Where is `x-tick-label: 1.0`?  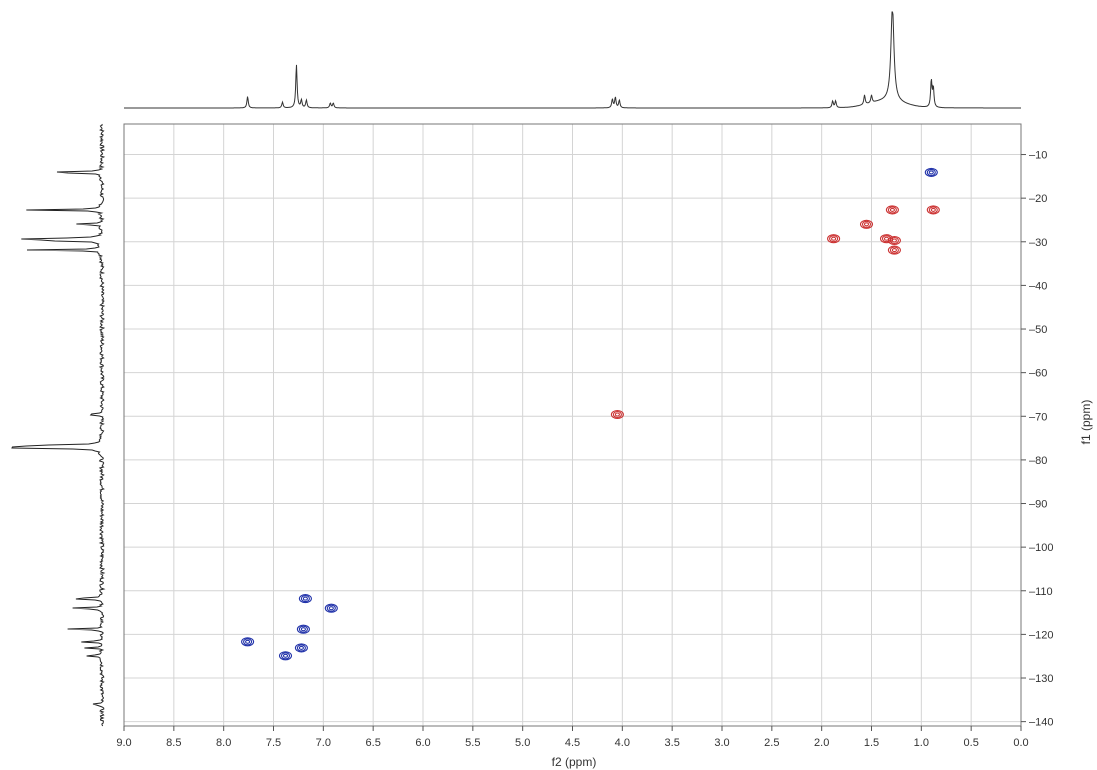
x-tick-label: 1.0 is located at coordinates (921, 743).